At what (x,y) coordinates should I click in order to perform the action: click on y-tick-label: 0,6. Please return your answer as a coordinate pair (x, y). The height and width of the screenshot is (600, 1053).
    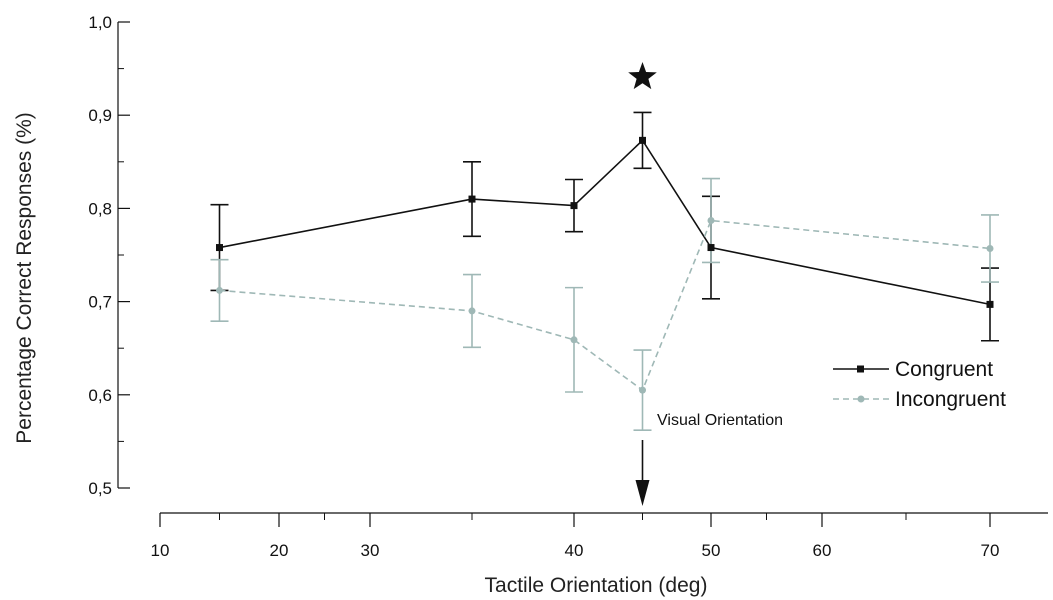
    Looking at the image, I should click on (100, 395).